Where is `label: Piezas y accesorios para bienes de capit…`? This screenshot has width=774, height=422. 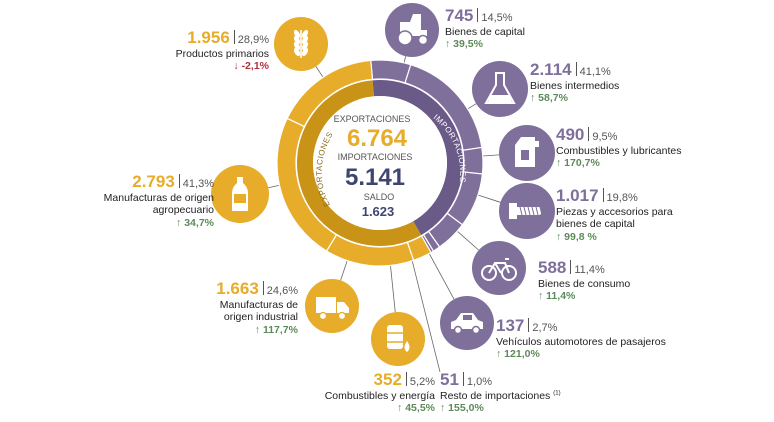
label: Piezas y accesorios para bienes de capit… is located at coordinates (614, 218).